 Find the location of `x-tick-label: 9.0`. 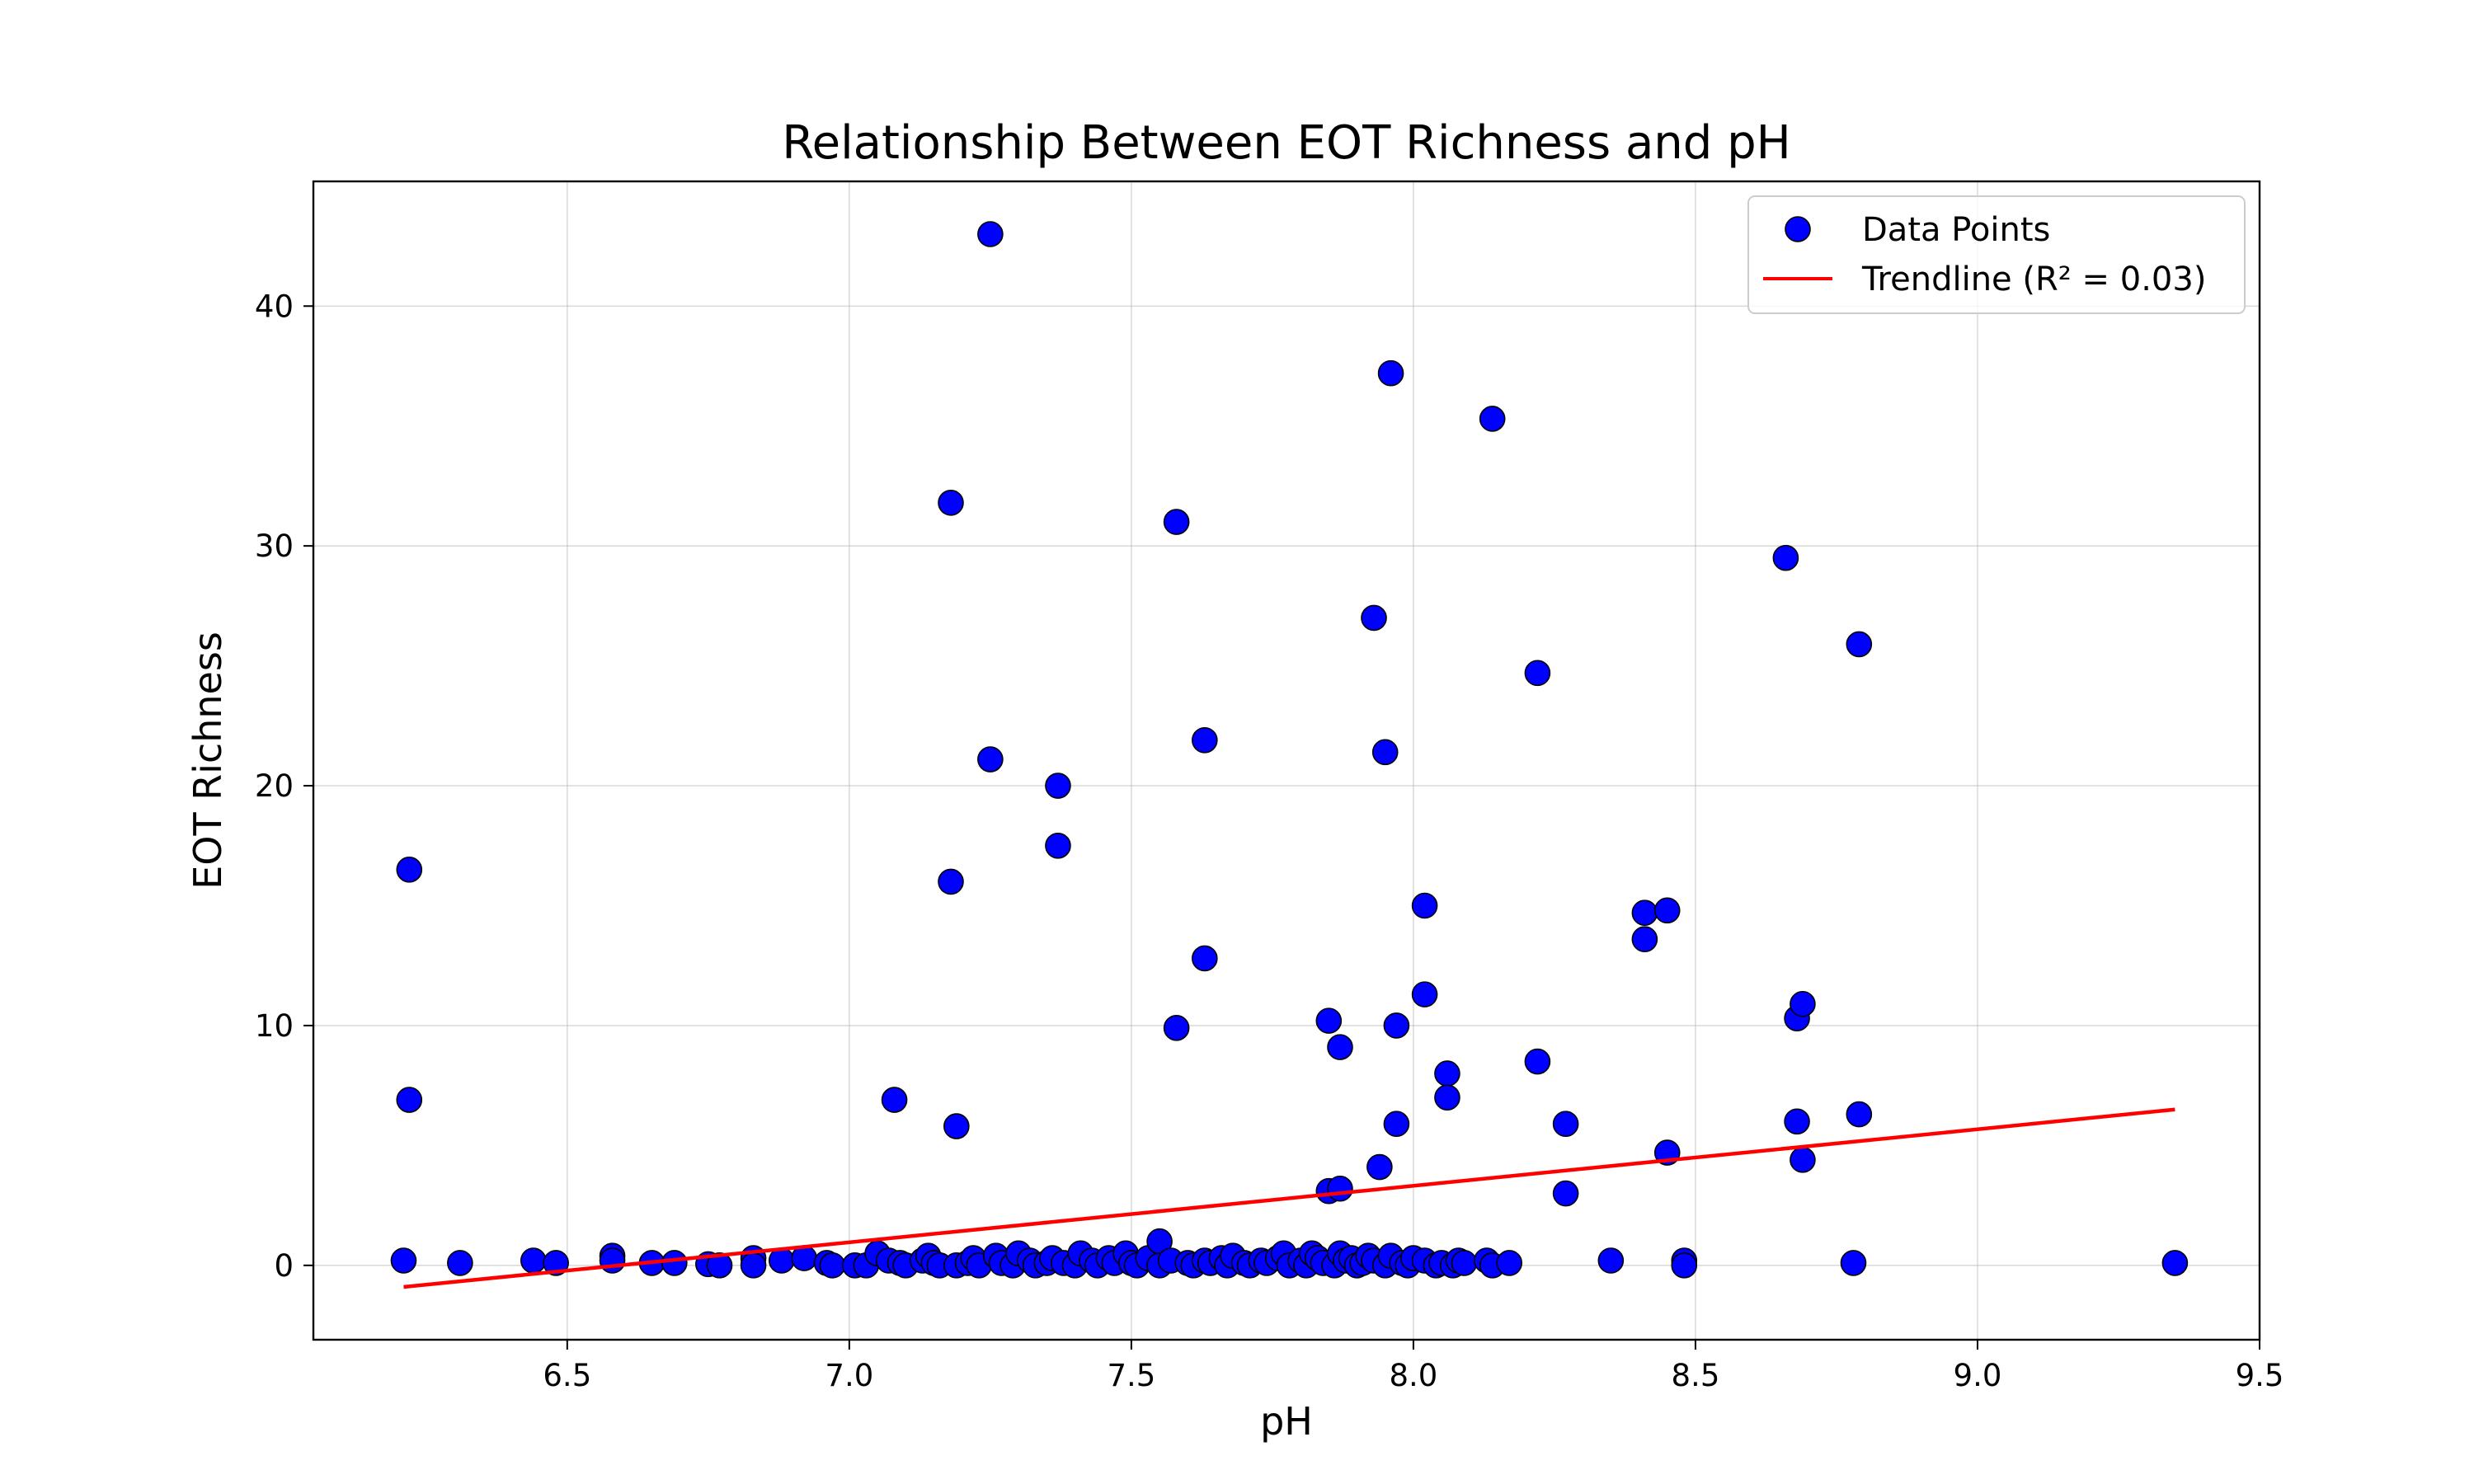

x-tick-label: 9.0 is located at coordinates (1978, 1375).